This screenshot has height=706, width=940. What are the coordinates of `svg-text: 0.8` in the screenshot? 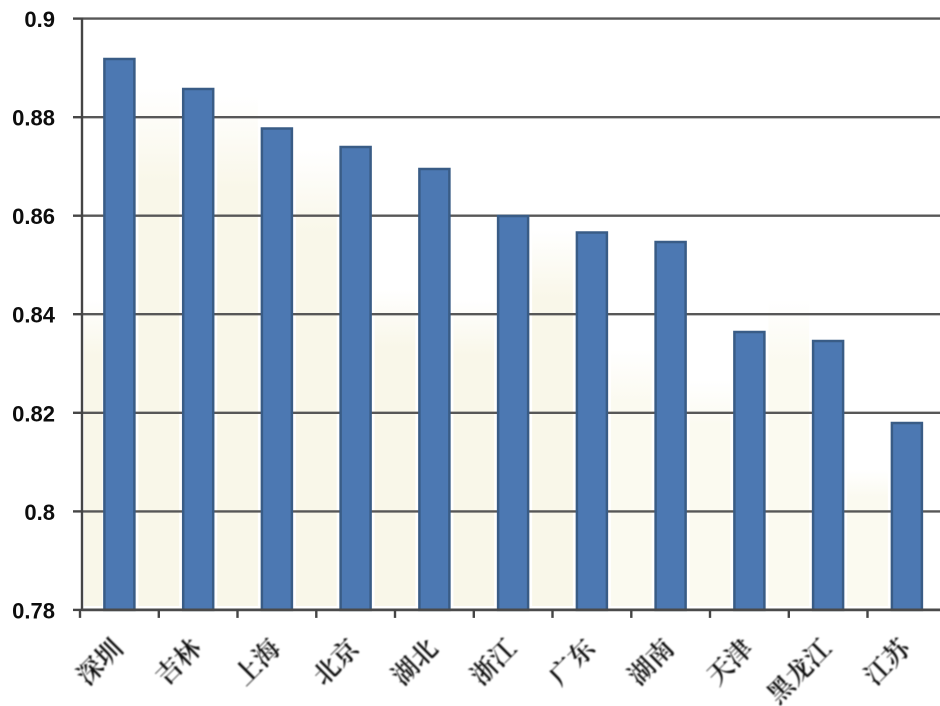 It's located at (39, 512).